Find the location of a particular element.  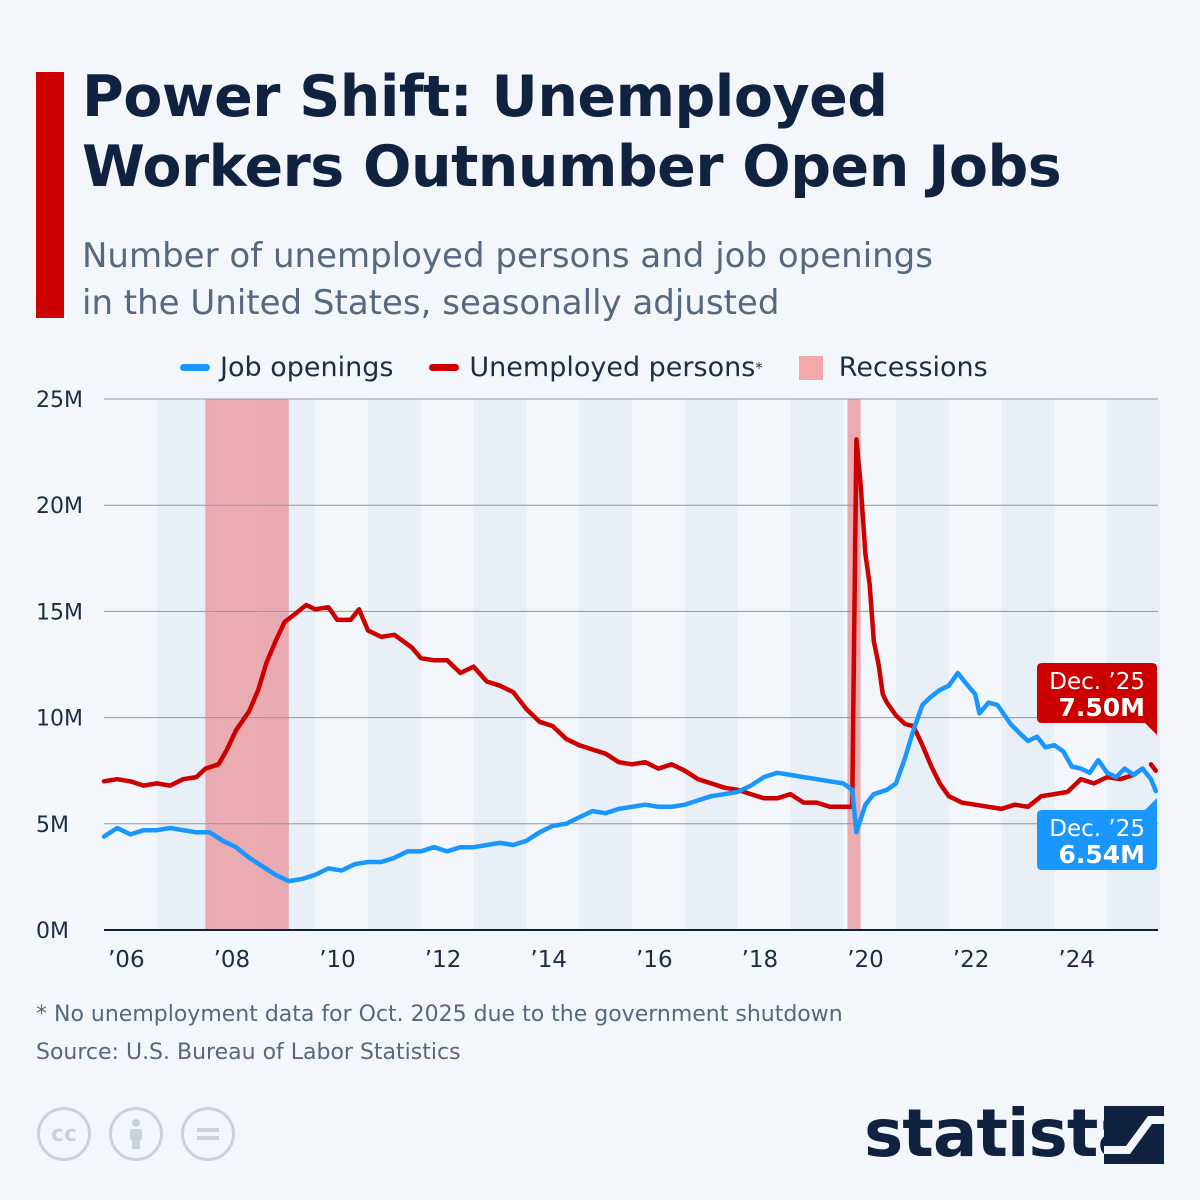

unemployed-annotation-box is located at coordinates (1097, 699).